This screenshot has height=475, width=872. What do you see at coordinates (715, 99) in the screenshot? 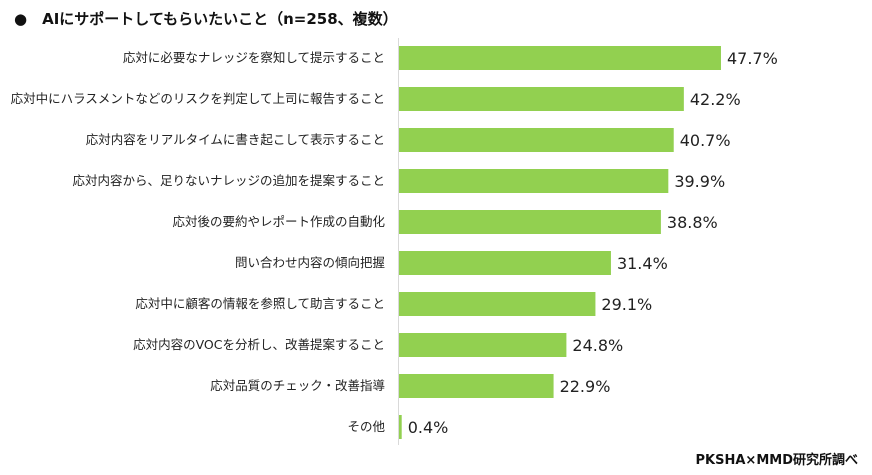
I see `data-label: 42.2%` at bounding box center [715, 99].